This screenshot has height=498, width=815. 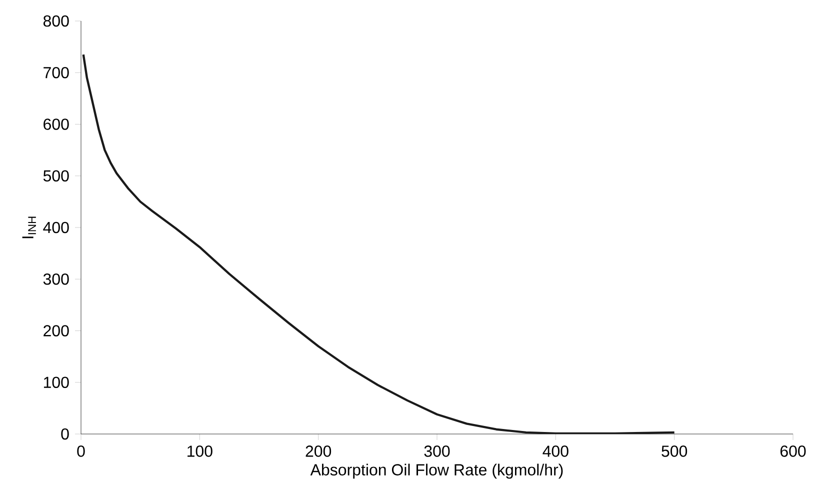 I want to click on x-tick-label: 400, so click(x=555, y=451).